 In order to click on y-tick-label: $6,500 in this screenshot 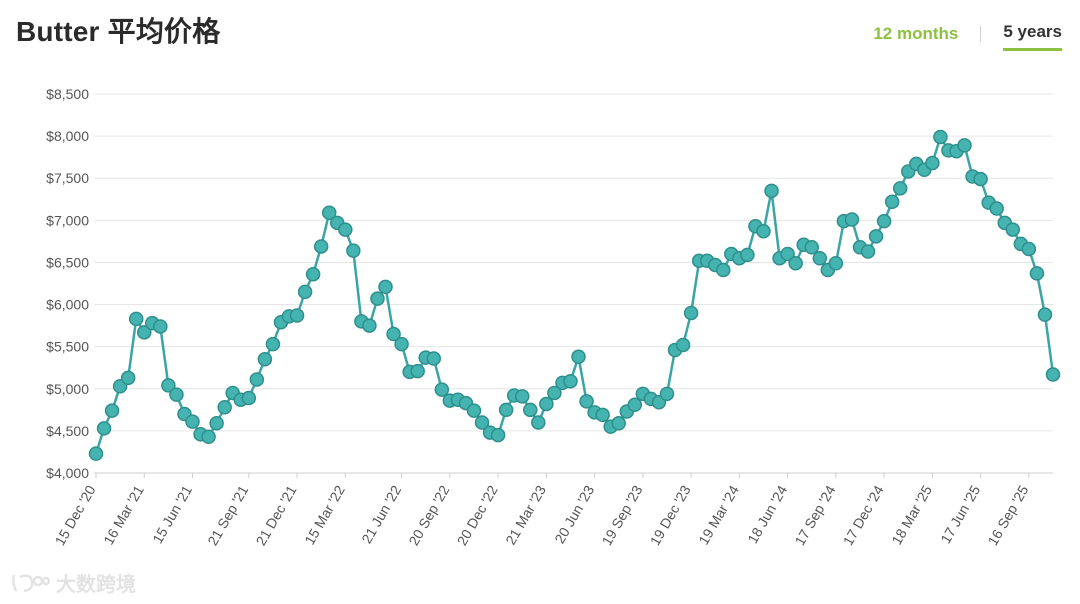, I will do `click(67, 262)`.